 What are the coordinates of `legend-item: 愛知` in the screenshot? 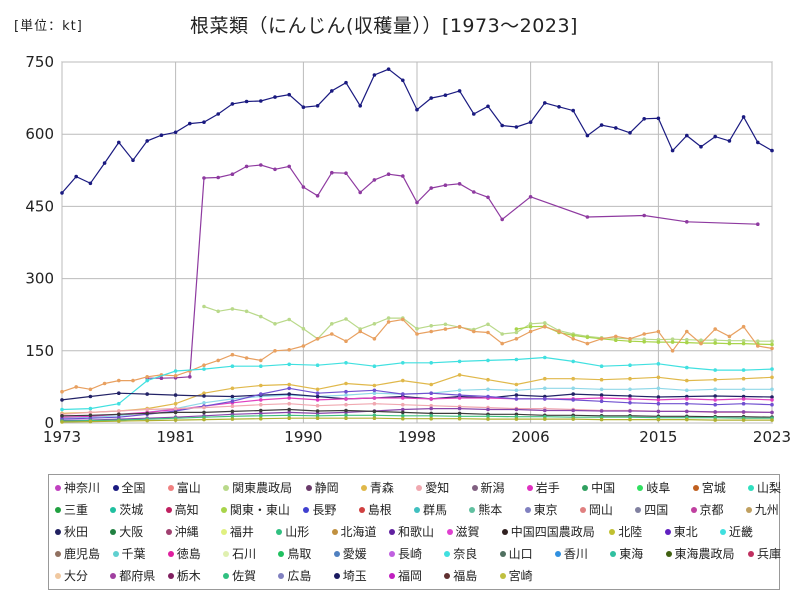 It's located at (432, 488).